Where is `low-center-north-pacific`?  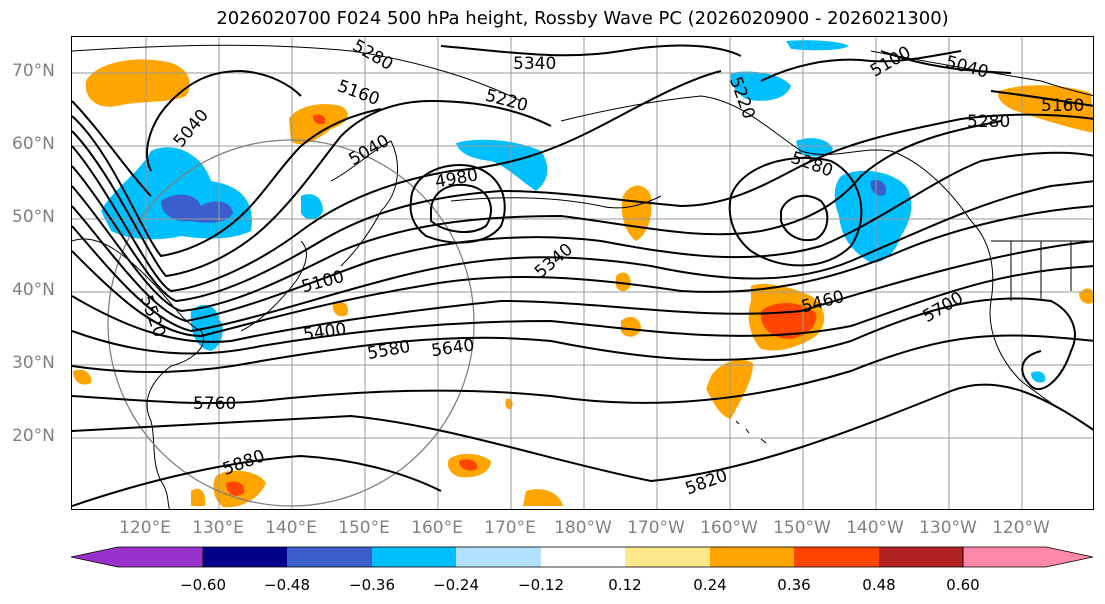
low-center-north-pacific is located at coordinates (461, 208).